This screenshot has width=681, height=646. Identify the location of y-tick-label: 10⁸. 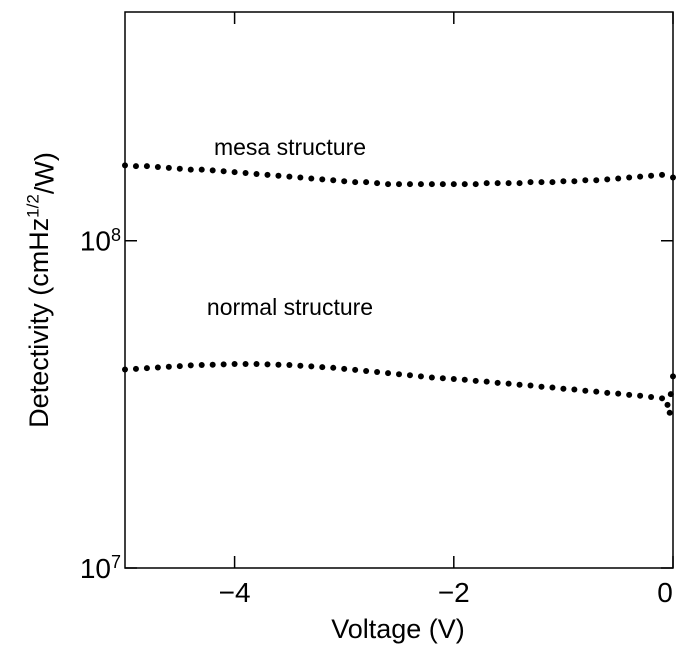
(100, 241).